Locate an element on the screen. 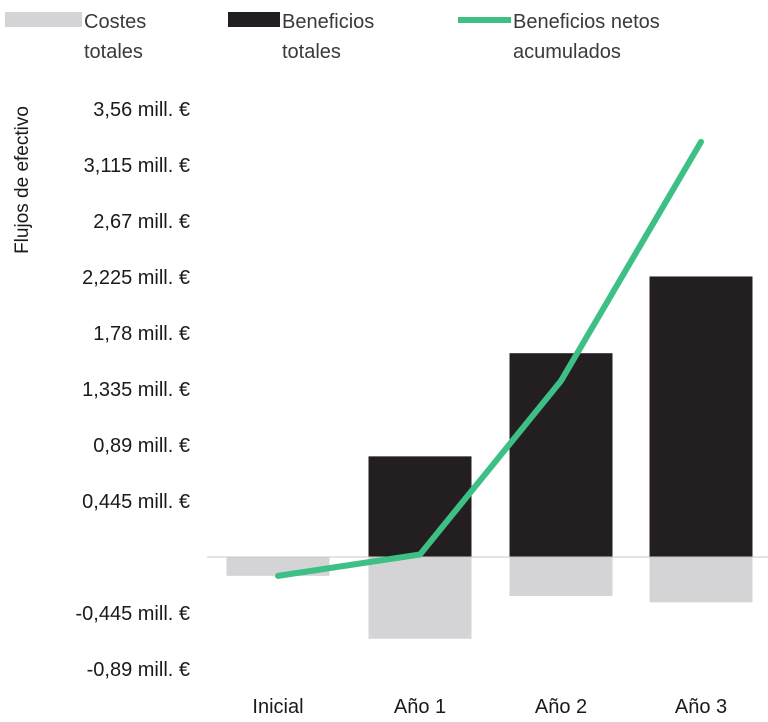 Image resolution: width=768 pixels, height=722 pixels. y-tick-label: 1,335 mill. € is located at coordinates (136, 390).